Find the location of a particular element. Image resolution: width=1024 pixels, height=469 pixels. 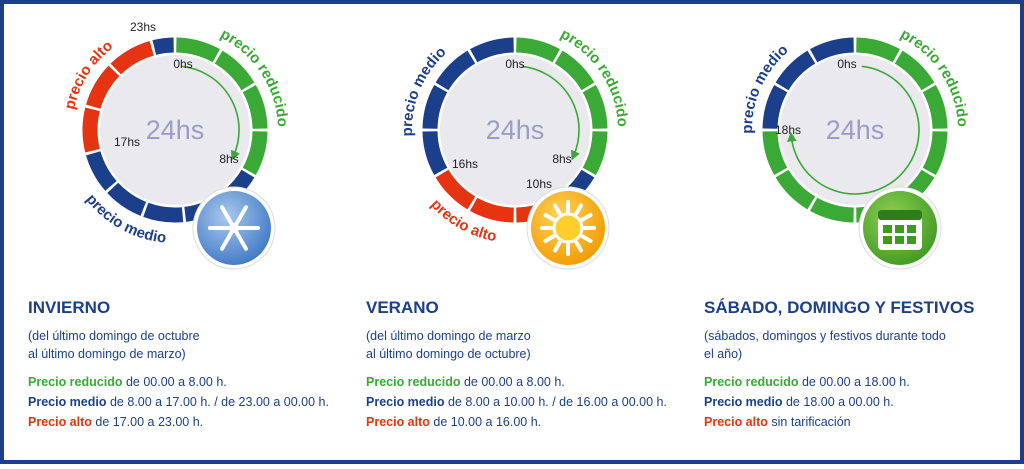

sun-core is located at coordinates (568, 228).